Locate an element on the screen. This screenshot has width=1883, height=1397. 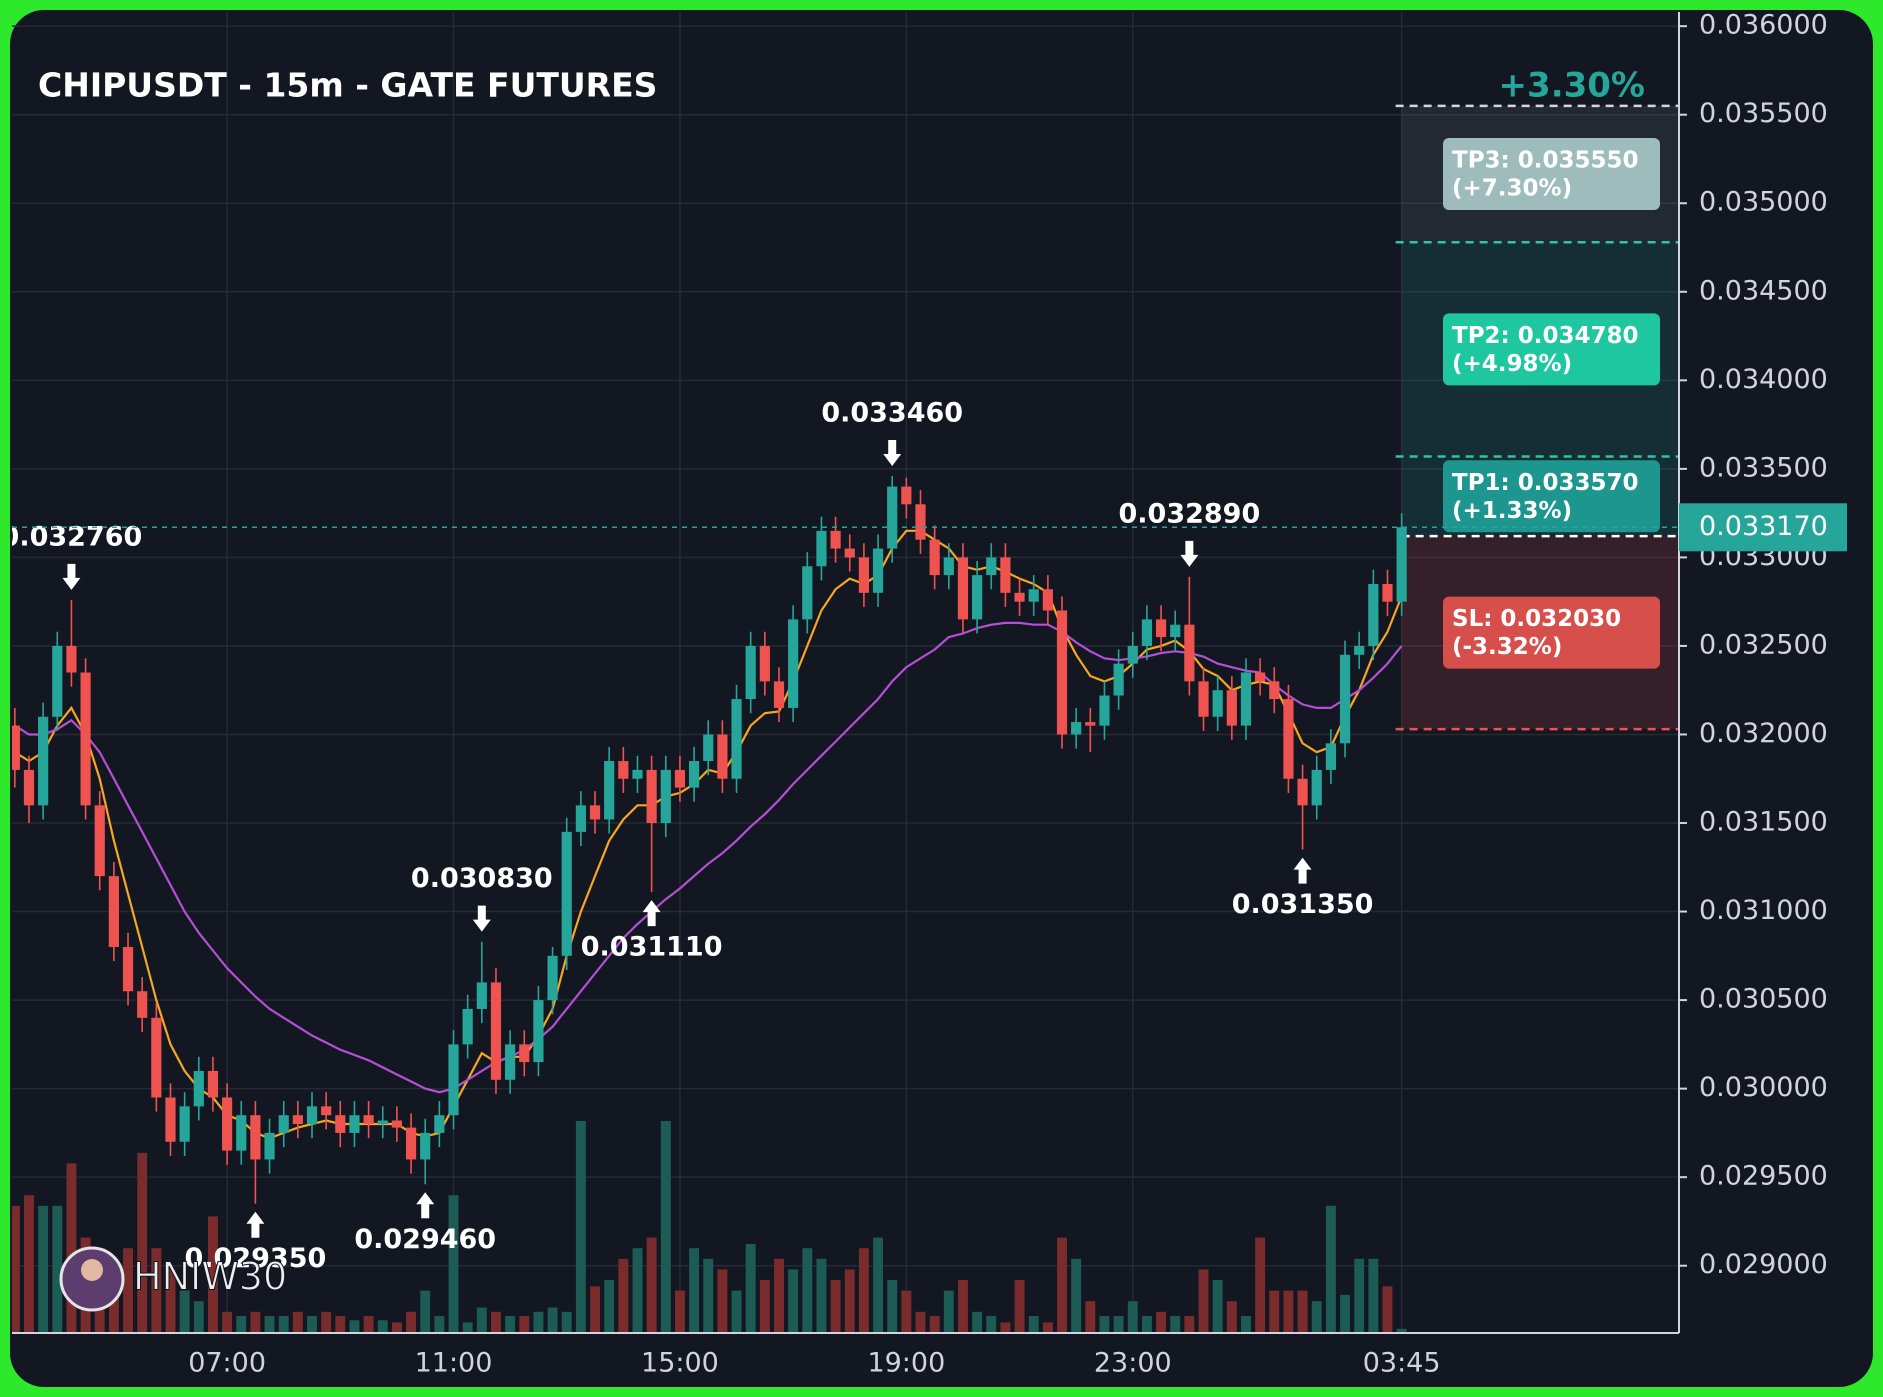
x-tick-label: 11:00 is located at coordinates (454, 1363).